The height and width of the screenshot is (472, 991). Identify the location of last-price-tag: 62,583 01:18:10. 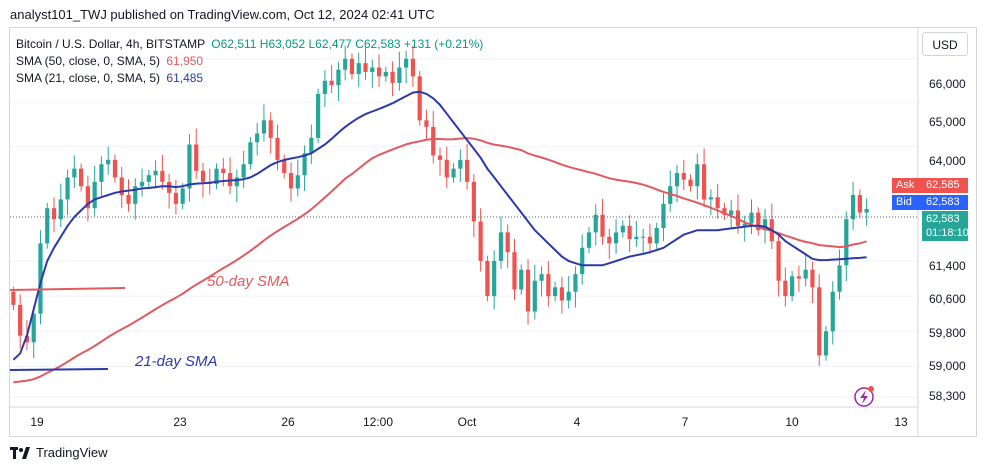
(945, 226).